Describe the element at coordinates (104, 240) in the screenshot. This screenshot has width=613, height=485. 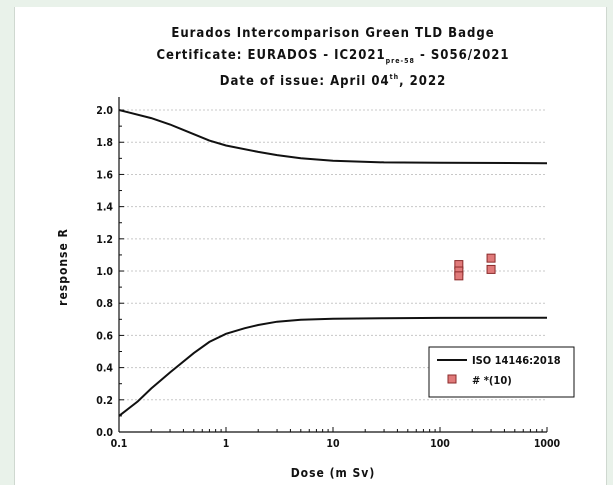
I see `y-tick-label: 1.2` at that location.